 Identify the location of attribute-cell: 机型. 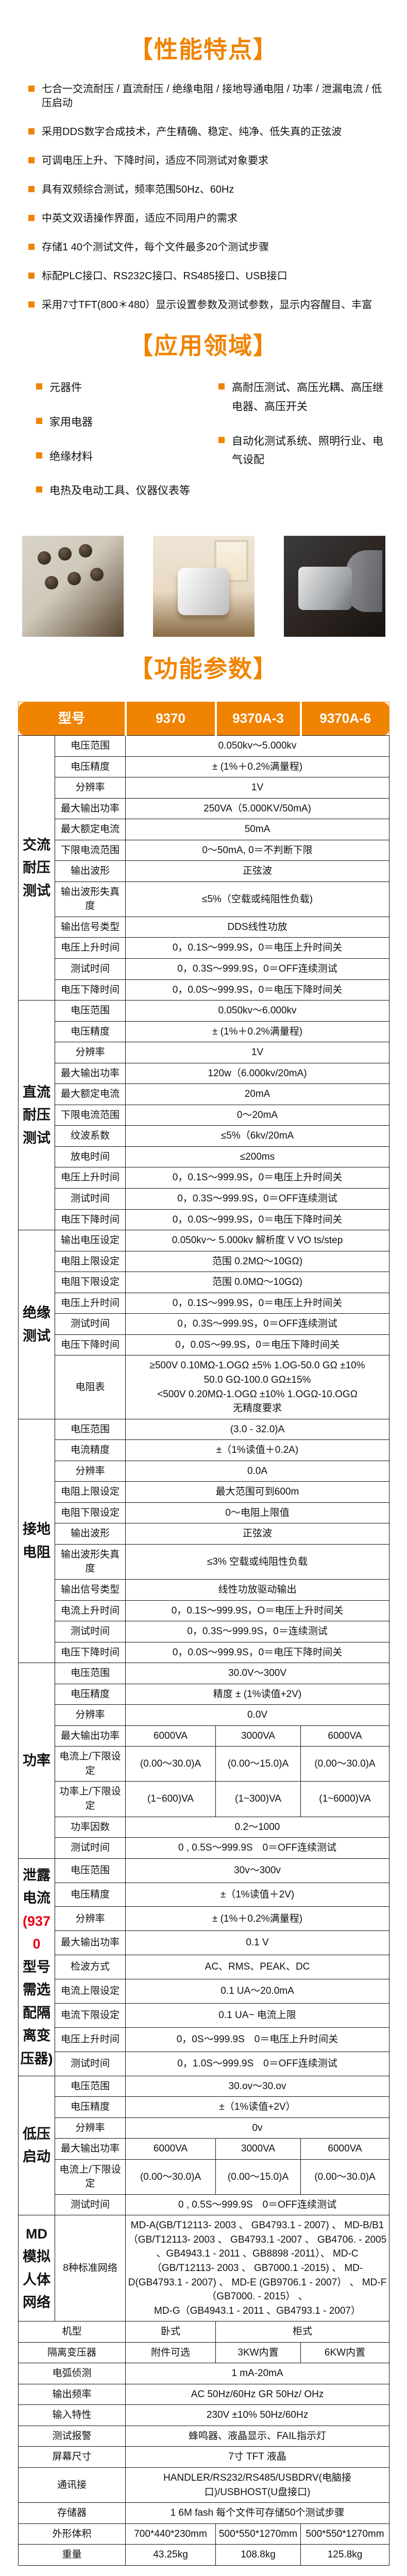
(72, 2332).